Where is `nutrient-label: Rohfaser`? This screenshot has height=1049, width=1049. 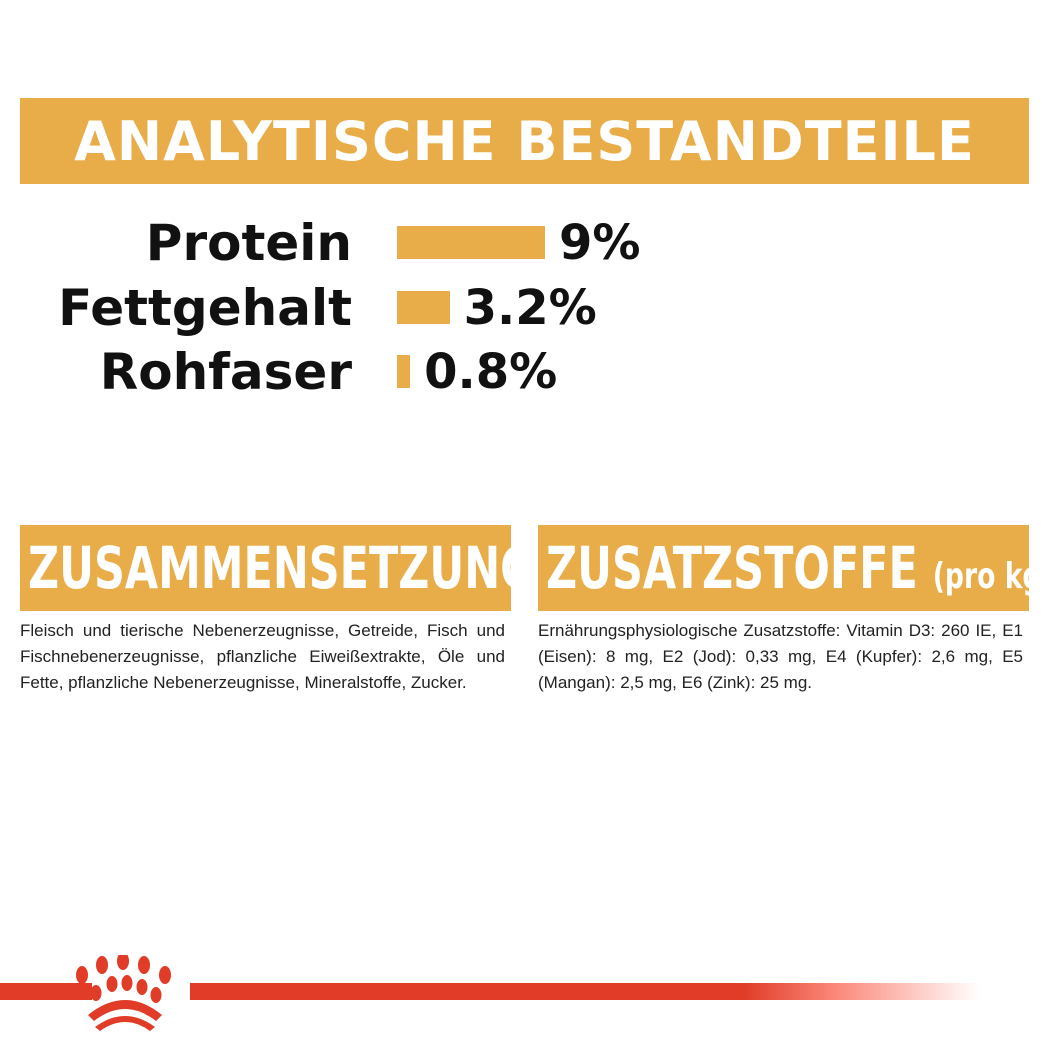
nutrient-label: Rohfaser is located at coordinates (225, 372).